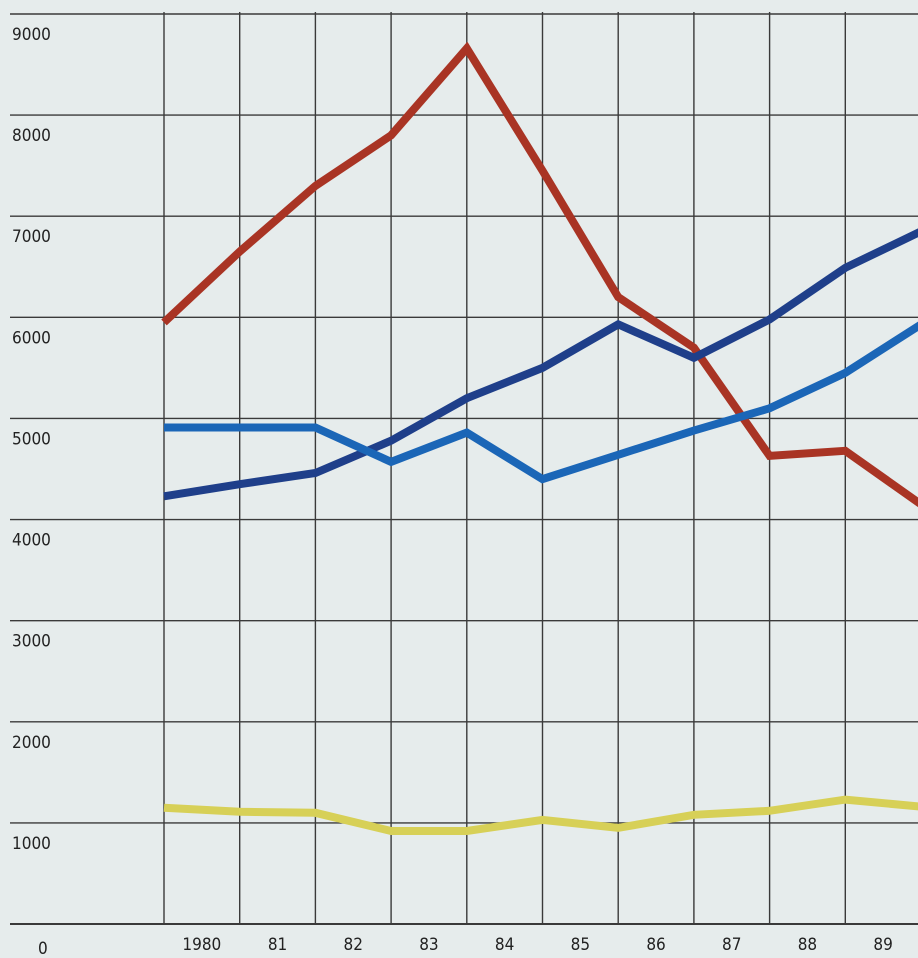 This screenshot has width=918, height=958. I want to click on x-tick-label: 1980, so click(201, 945).